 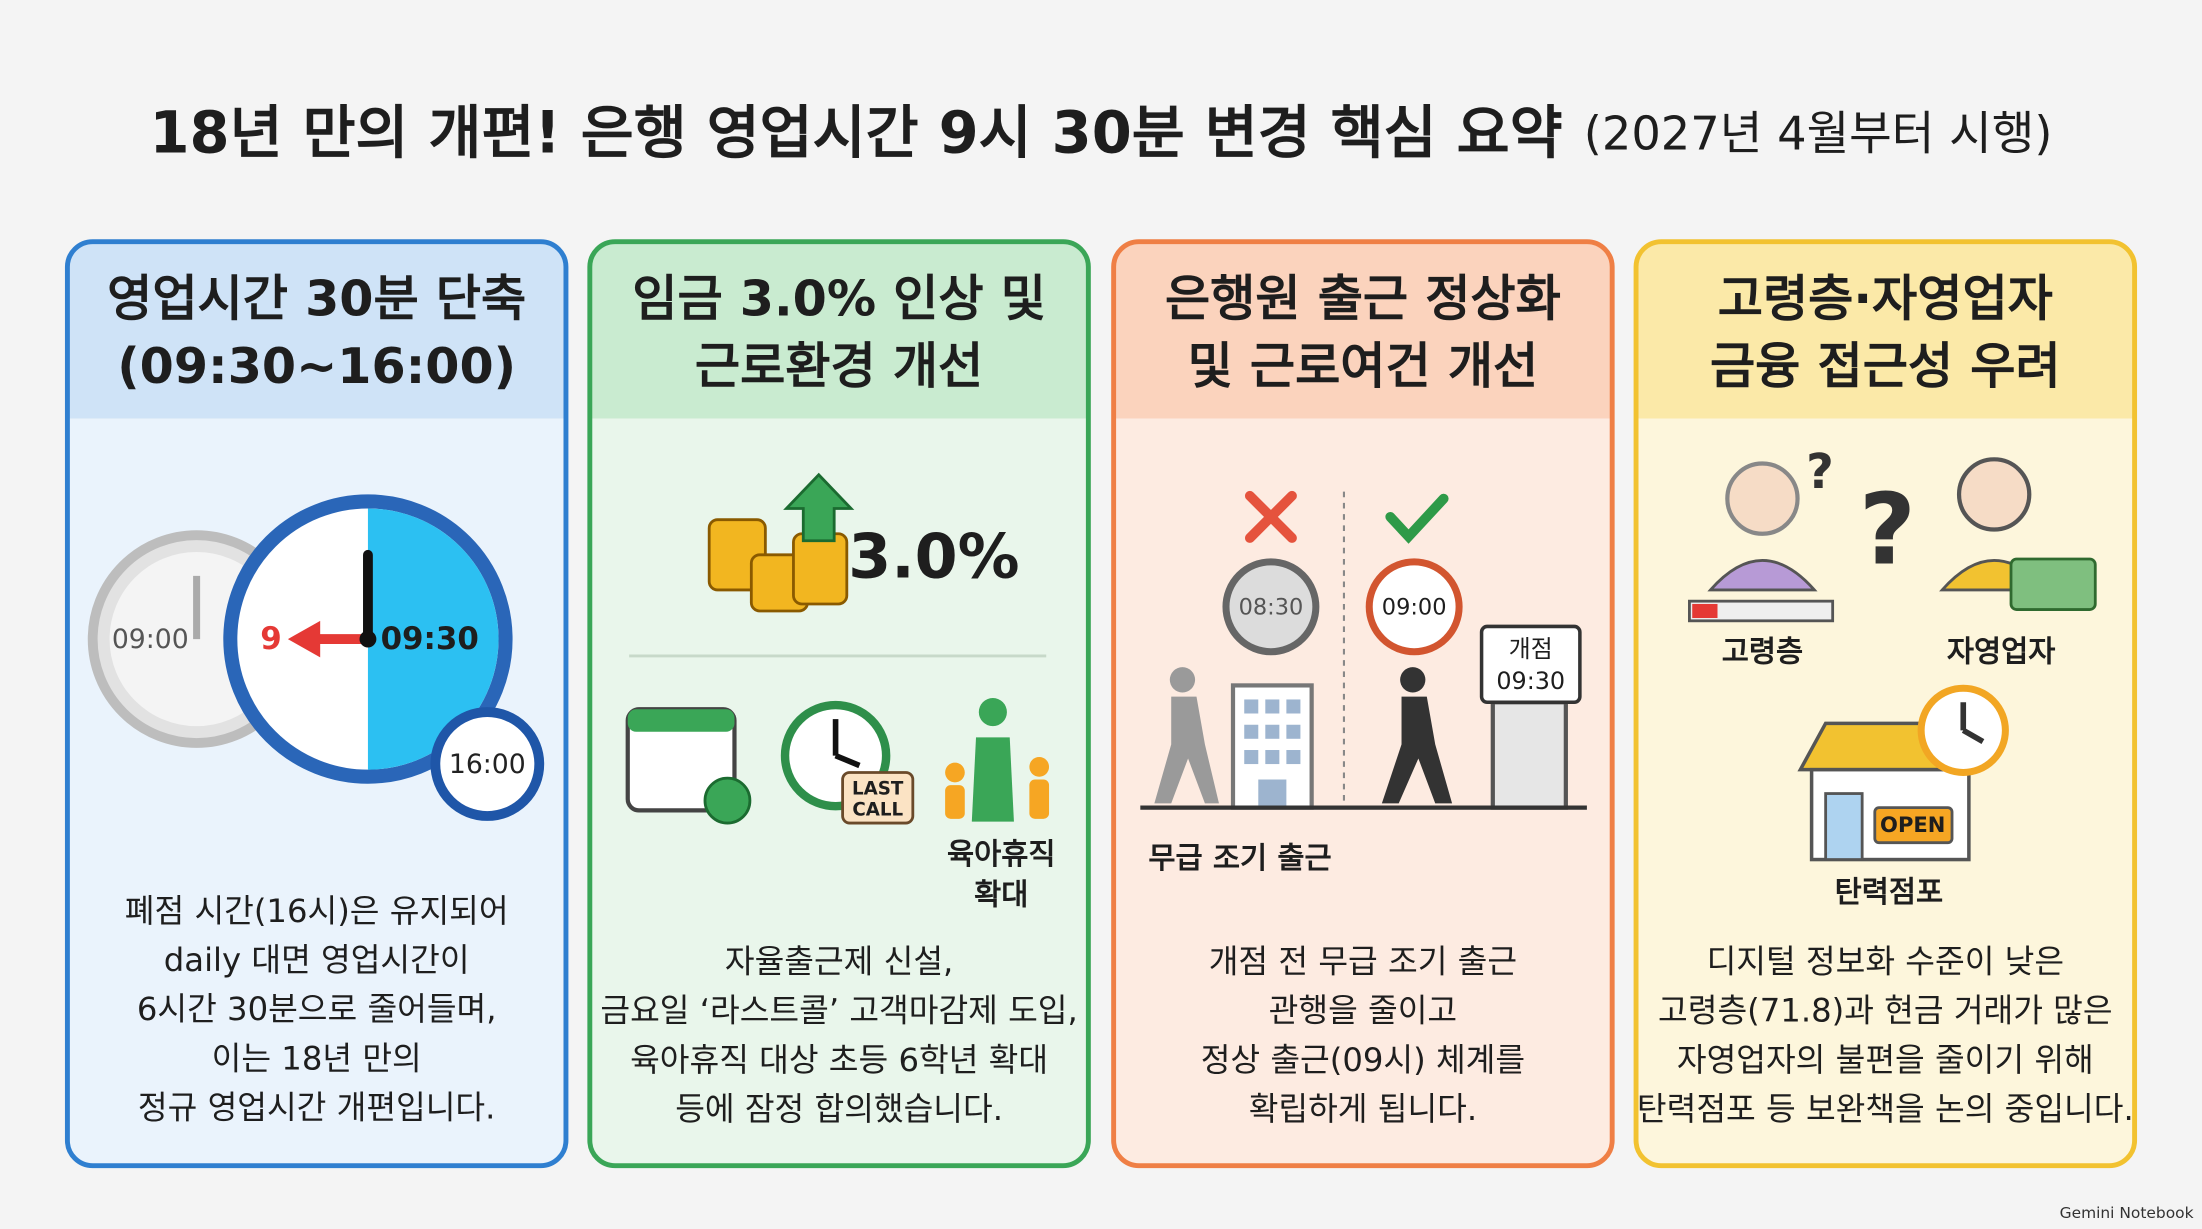 I want to click on icon-label: 확대, so click(x=1001, y=895).